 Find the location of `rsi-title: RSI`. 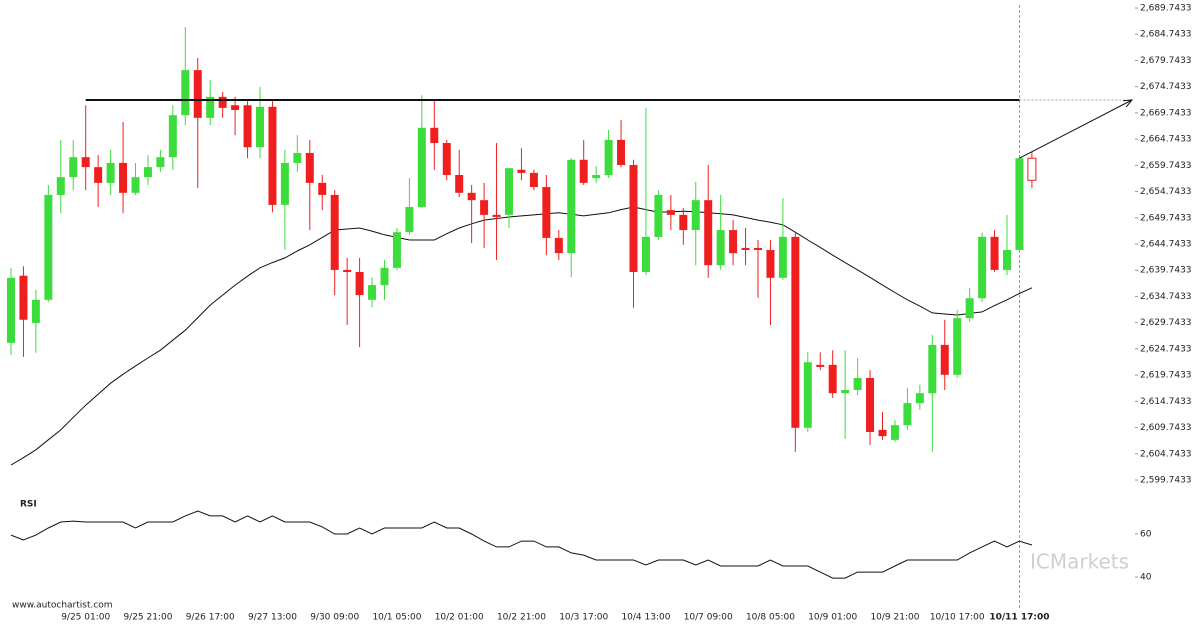

rsi-title: RSI is located at coordinates (28, 505).